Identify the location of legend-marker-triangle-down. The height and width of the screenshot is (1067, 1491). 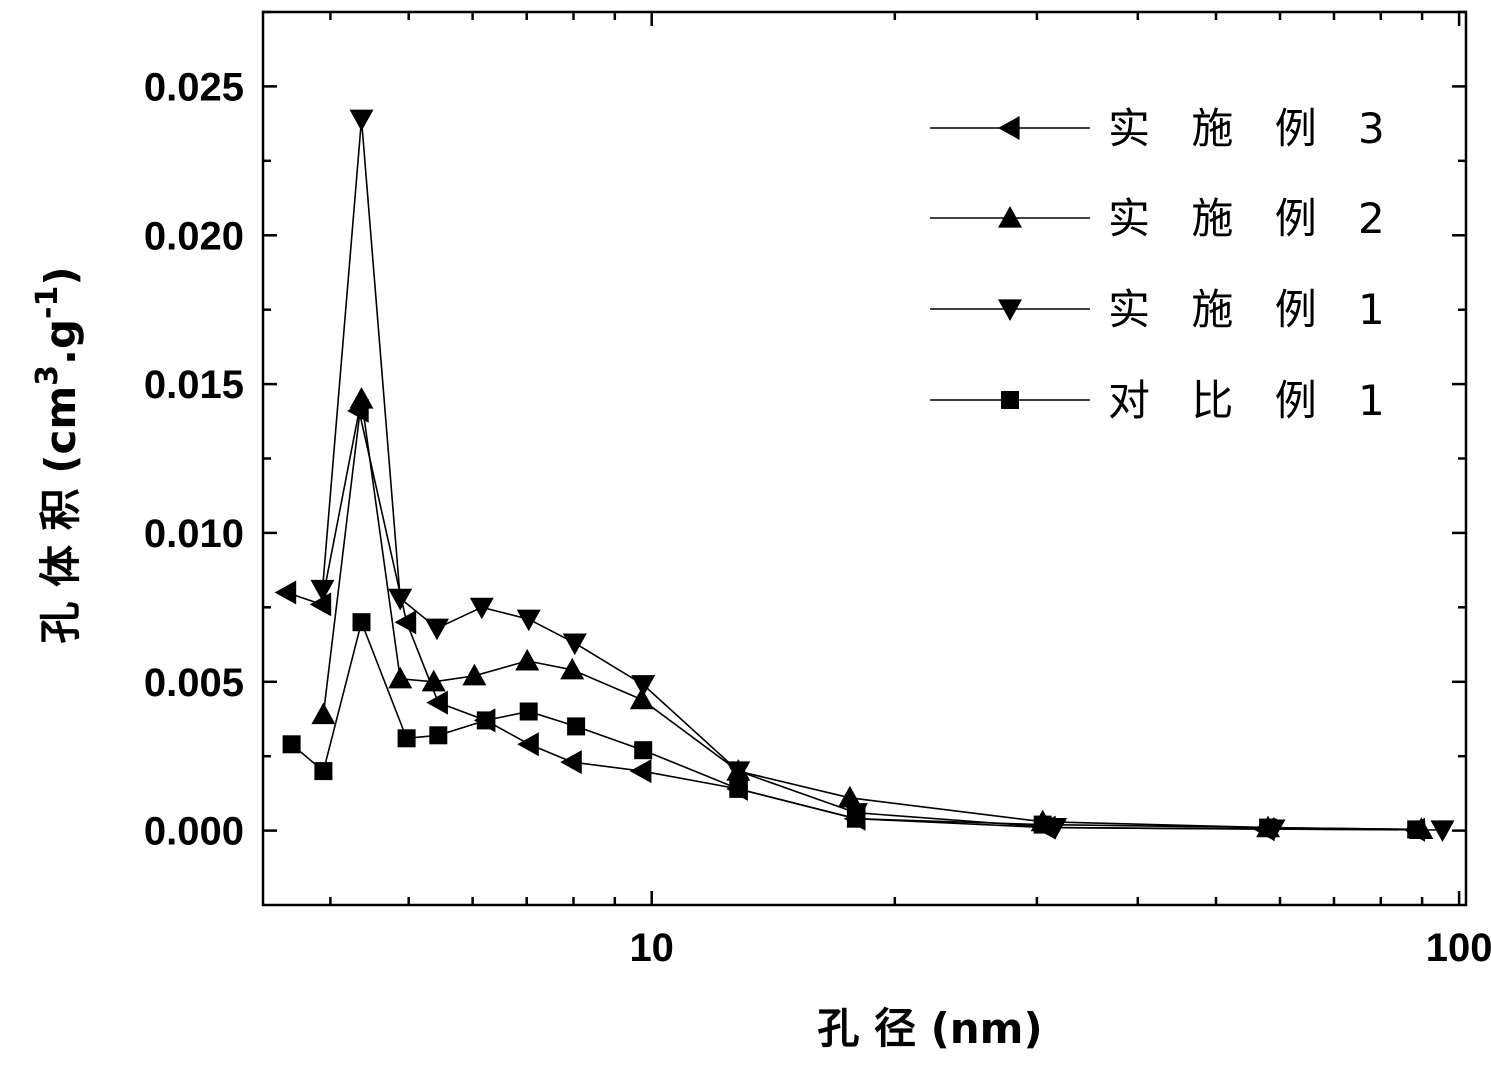
(1010, 310).